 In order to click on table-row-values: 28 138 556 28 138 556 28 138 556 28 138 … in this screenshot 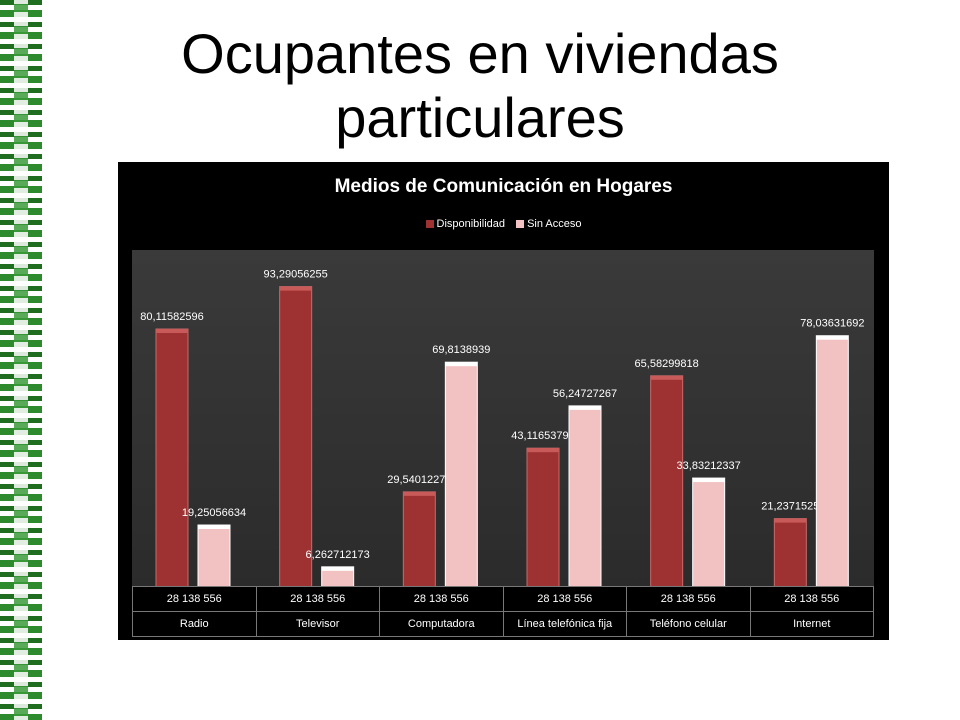, I will do `click(503, 599)`.